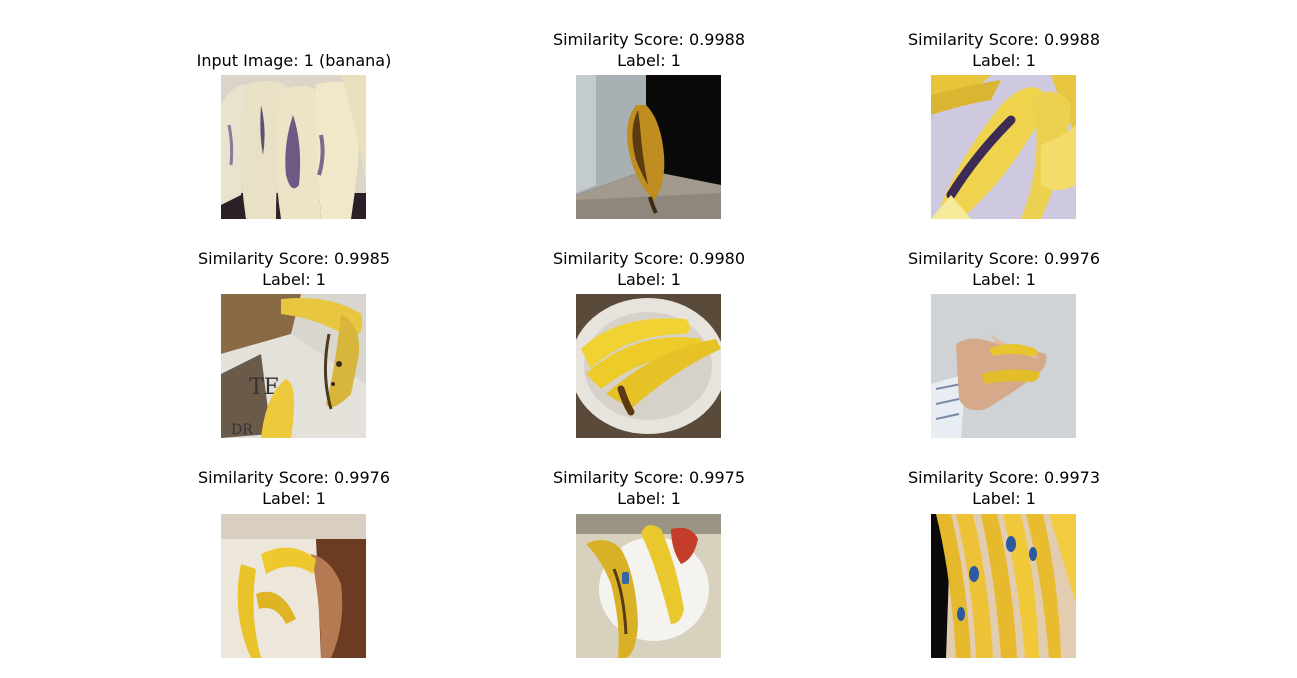 The image size is (1297, 678). I want to click on bananas-plate-icon, so click(648, 586).